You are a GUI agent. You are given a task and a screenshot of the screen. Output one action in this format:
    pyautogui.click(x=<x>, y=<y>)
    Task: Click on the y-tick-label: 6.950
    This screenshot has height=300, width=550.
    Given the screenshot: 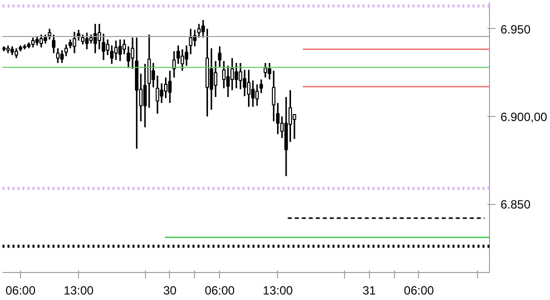 What is the action you would take?
    pyautogui.click(x=515, y=29)
    